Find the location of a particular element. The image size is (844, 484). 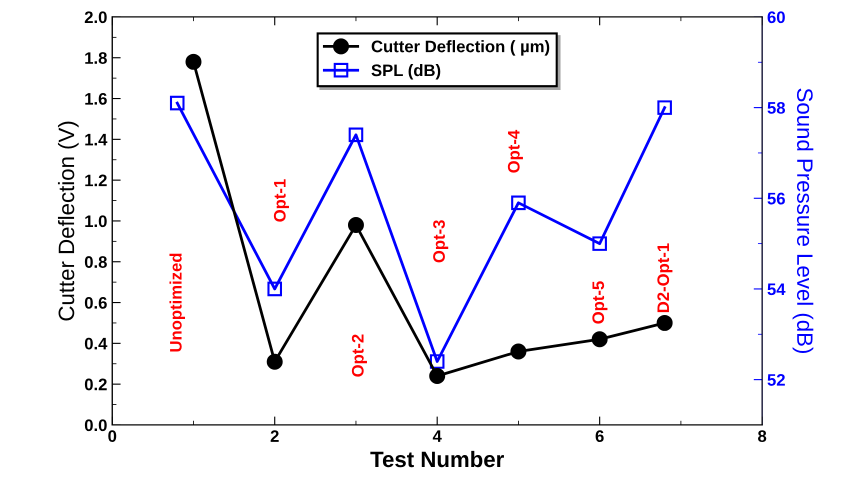

annotation: Opt-5 is located at coordinates (600, 302).